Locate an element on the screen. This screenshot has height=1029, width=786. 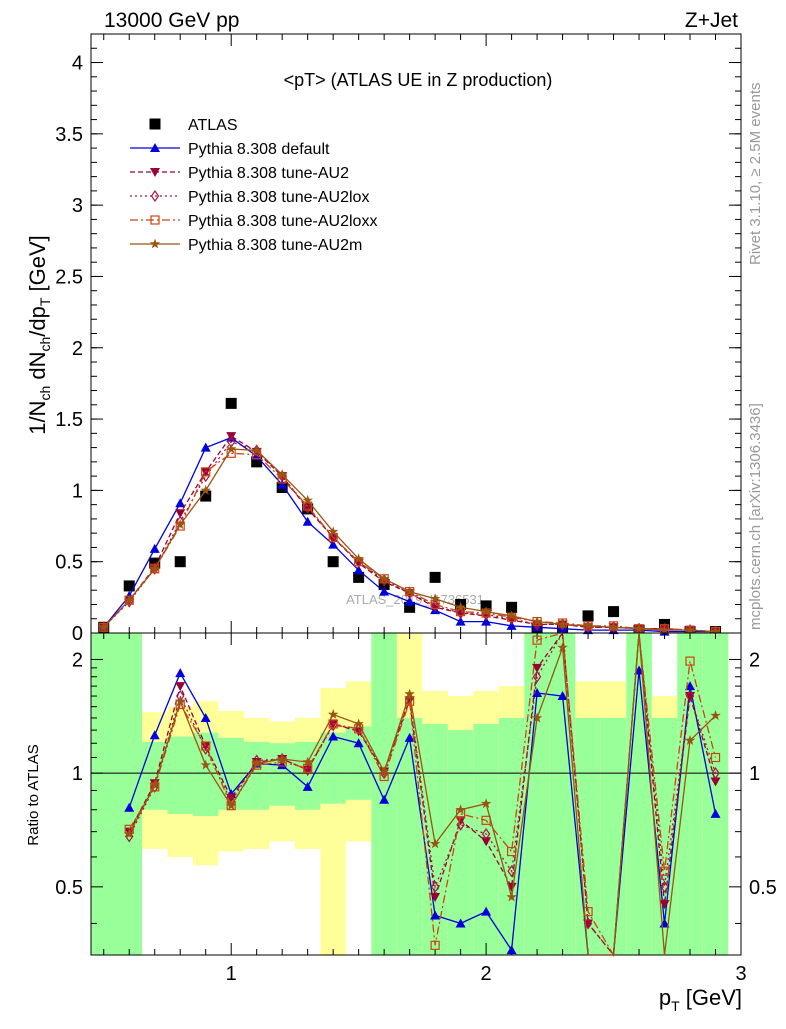
y-tick-label: 2 is located at coordinates (77, 349).